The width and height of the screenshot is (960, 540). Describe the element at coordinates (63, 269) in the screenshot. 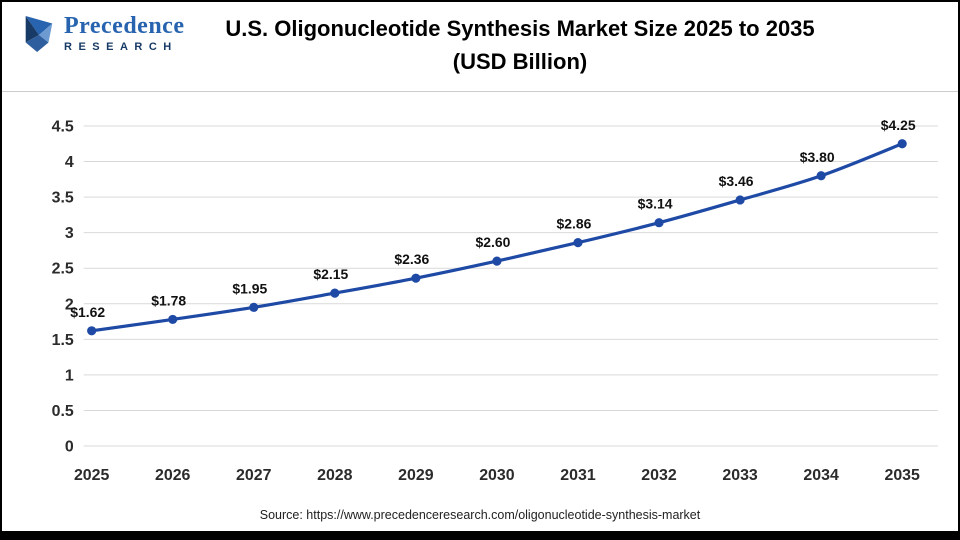

I see `y-tick-label: 2.5` at that location.